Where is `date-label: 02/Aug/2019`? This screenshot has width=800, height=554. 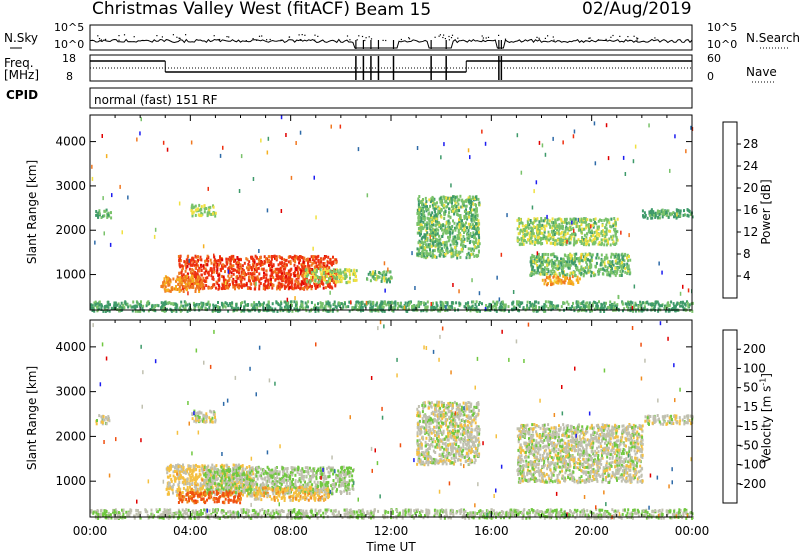
date-label: 02/Aug/2019 is located at coordinates (637, 9).